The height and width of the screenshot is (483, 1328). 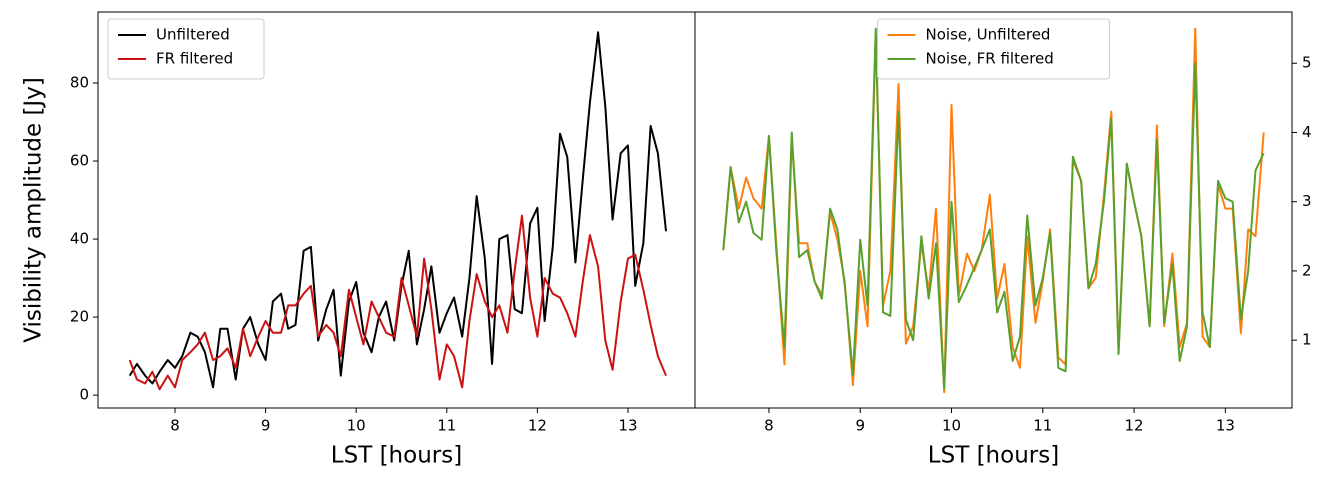 What do you see at coordinates (79, 83) in the screenshot?
I see `y-tick-label: 80` at bounding box center [79, 83].